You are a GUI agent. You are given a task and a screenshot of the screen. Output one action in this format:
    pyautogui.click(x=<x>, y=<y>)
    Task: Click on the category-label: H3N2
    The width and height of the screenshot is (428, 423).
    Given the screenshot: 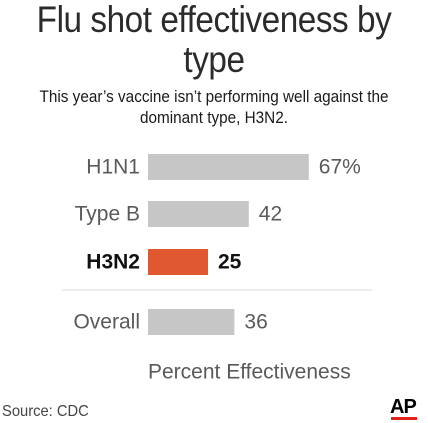 What is the action you would take?
    pyautogui.click(x=113, y=262)
    